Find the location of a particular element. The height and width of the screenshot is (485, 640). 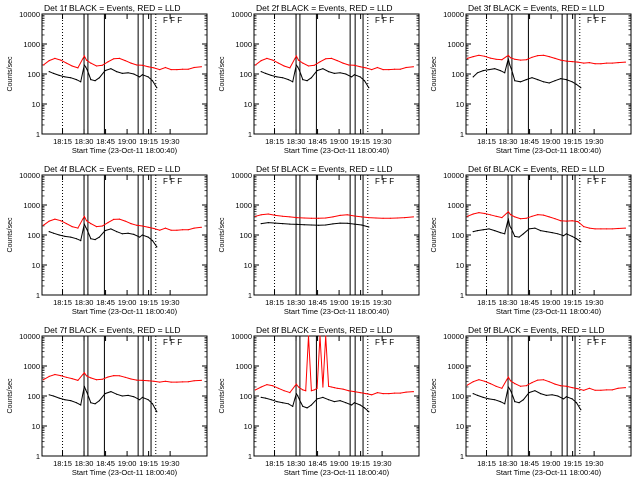

x-tick-label: 19:00 is located at coordinates (339, 302).